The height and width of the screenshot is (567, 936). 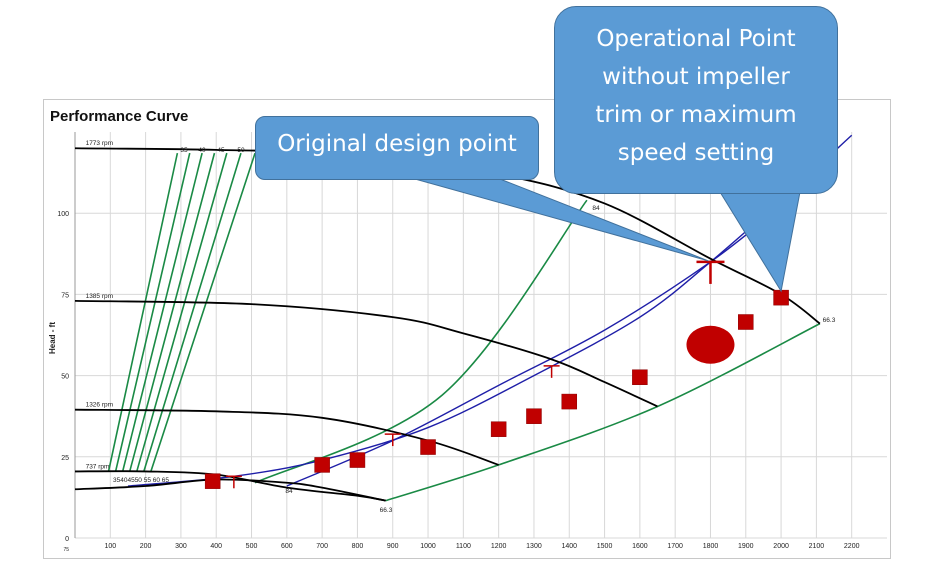 I want to click on x-tick-label: 1700, so click(x=675, y=546).